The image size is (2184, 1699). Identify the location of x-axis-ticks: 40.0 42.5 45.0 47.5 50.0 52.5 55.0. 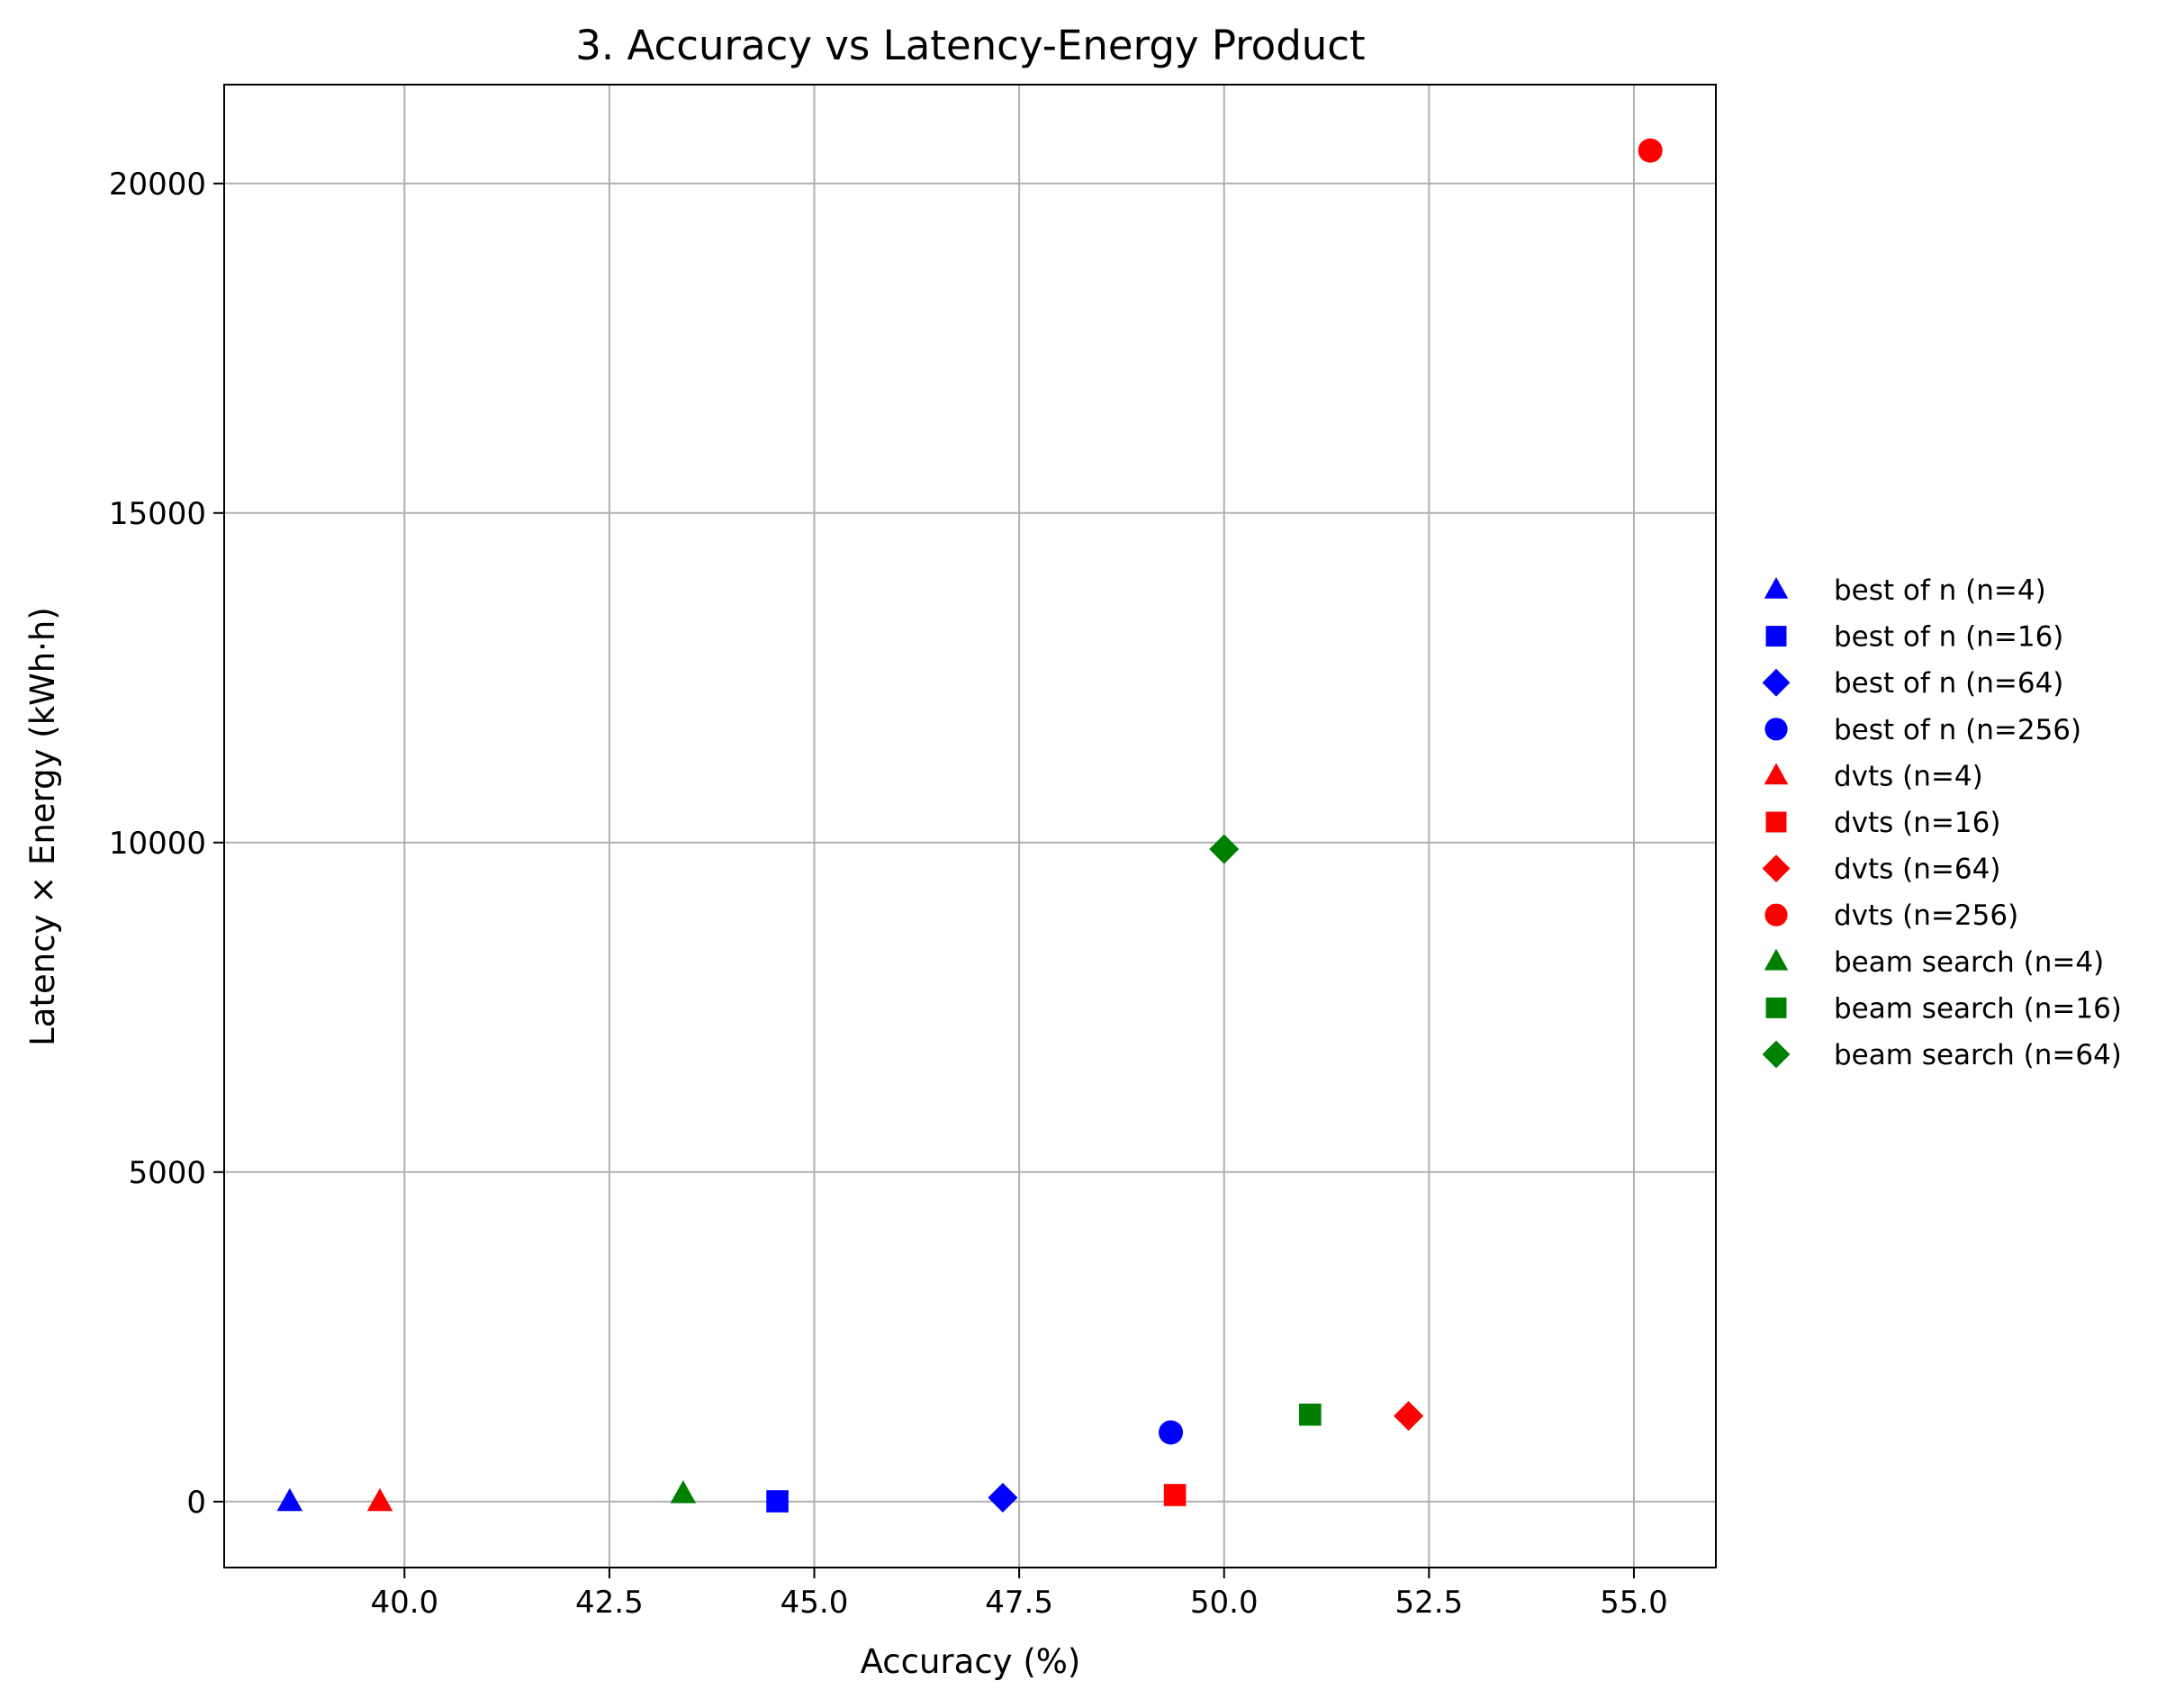
(1019, 1594).